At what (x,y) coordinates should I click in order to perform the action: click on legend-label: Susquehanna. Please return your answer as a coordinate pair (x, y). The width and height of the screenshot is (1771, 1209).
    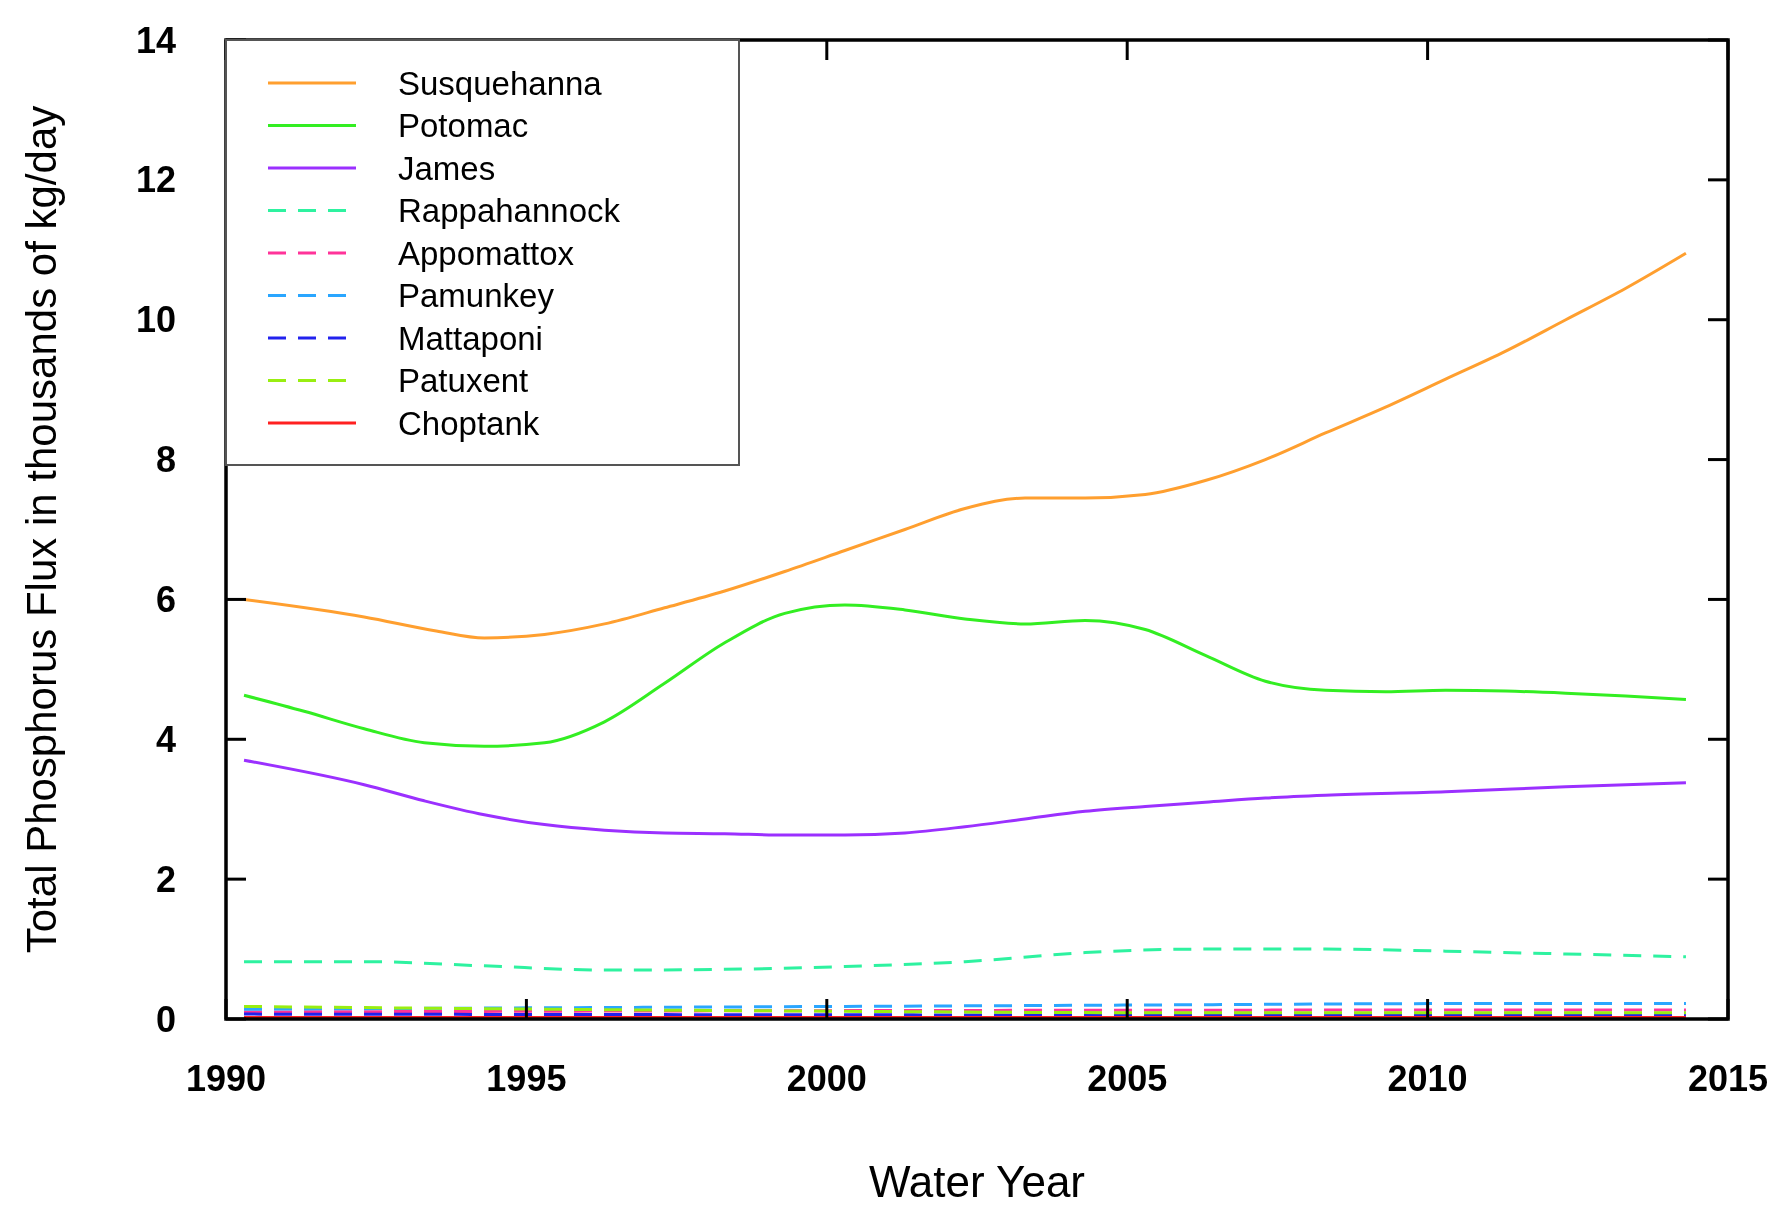
    Looking at the image, I should click on (500, 83).